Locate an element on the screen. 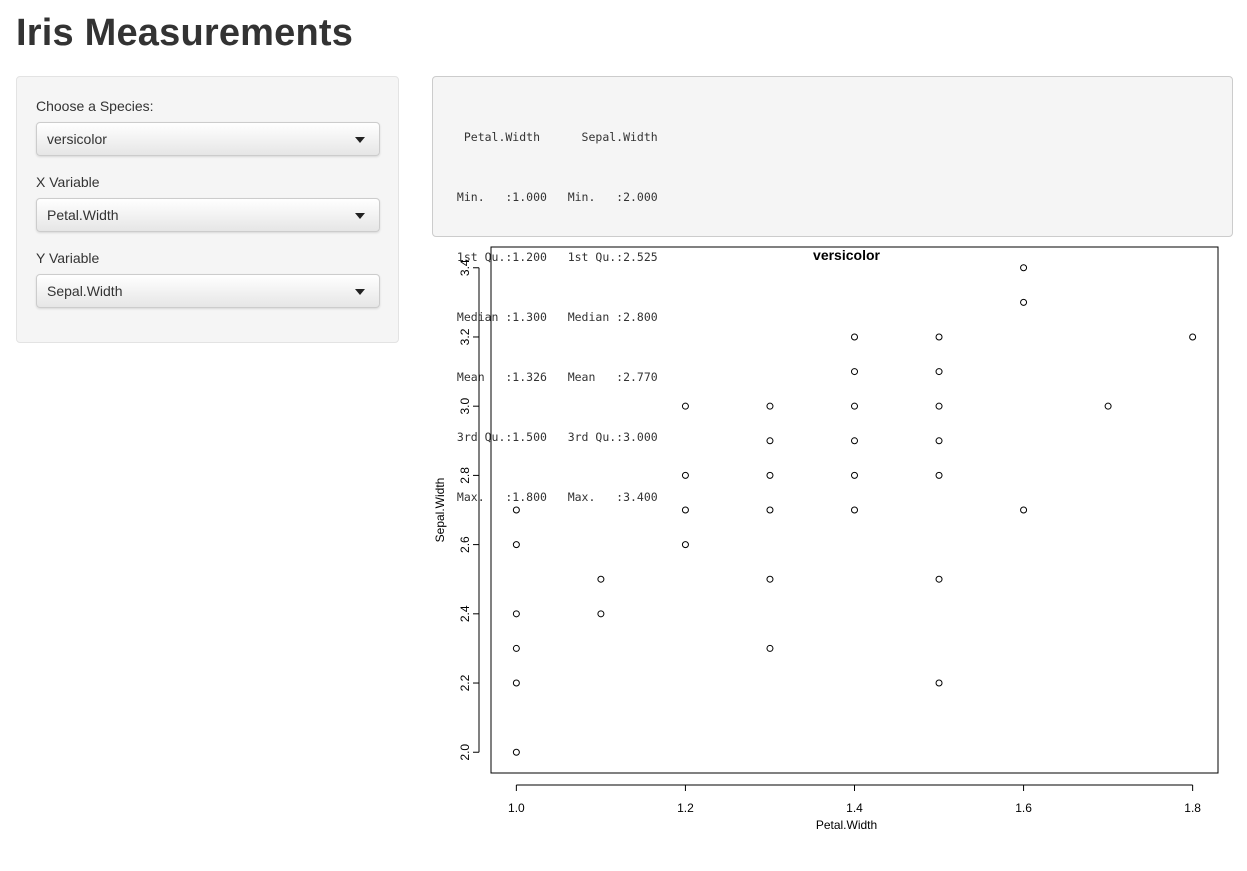 The height and width of the screenshot is (871, 1247). y-tick-label: 3.4 is located at coordinates (465, 267).